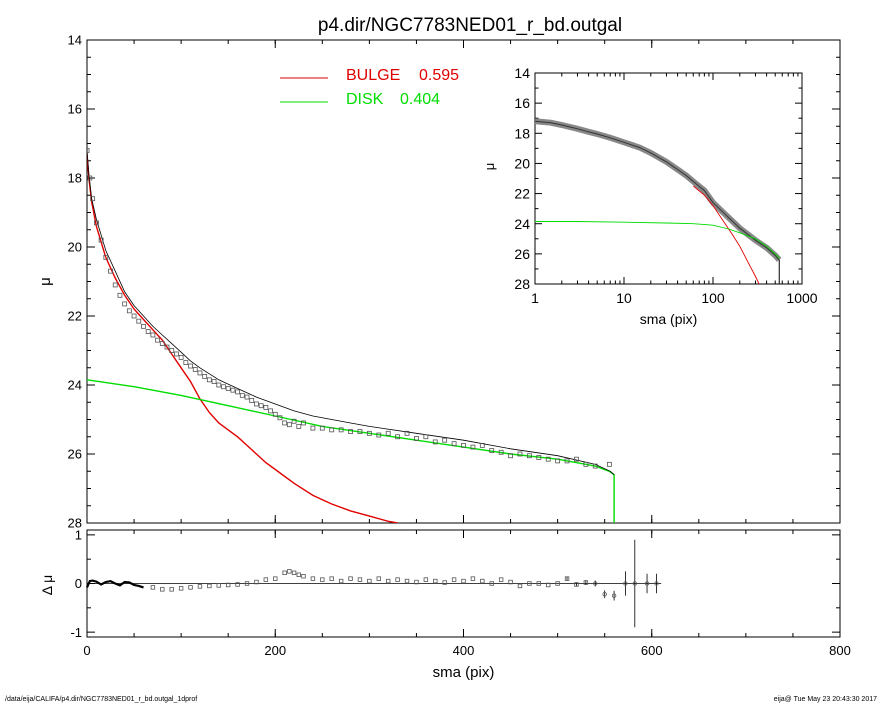  I want to click on legend: BULGE 0.595 DISK 0.404, so click(369, 87).